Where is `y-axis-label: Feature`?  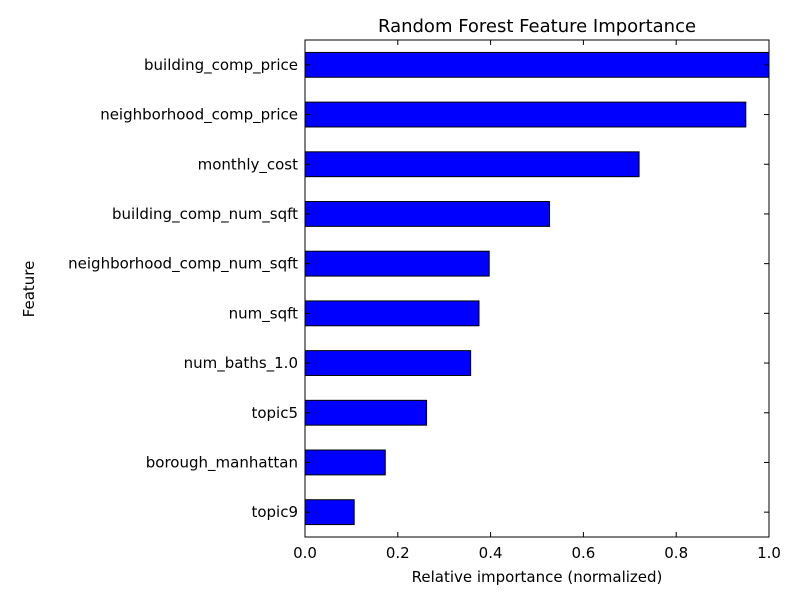
y-axis-label: Feature is located at coordinates (29, 289).